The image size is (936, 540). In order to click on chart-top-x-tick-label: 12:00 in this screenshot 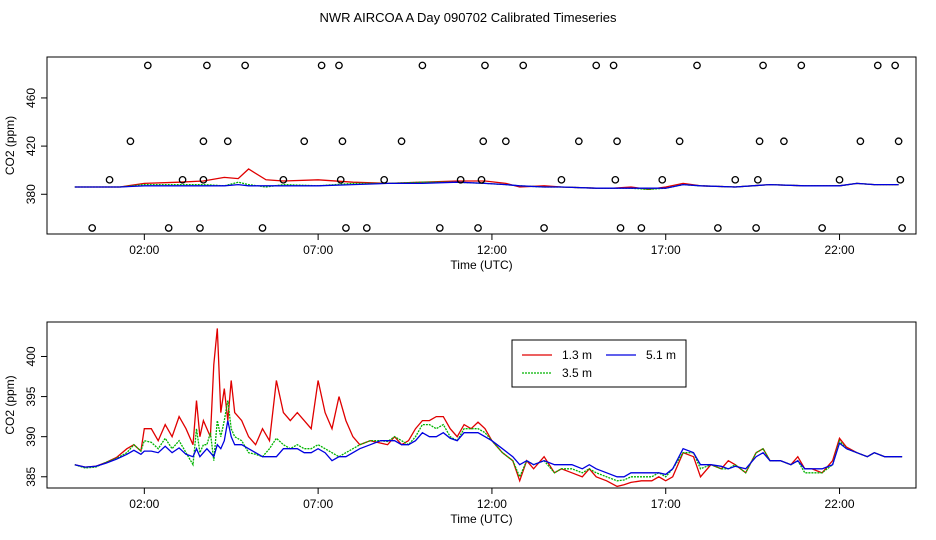, I will do `click(492, 250)`.